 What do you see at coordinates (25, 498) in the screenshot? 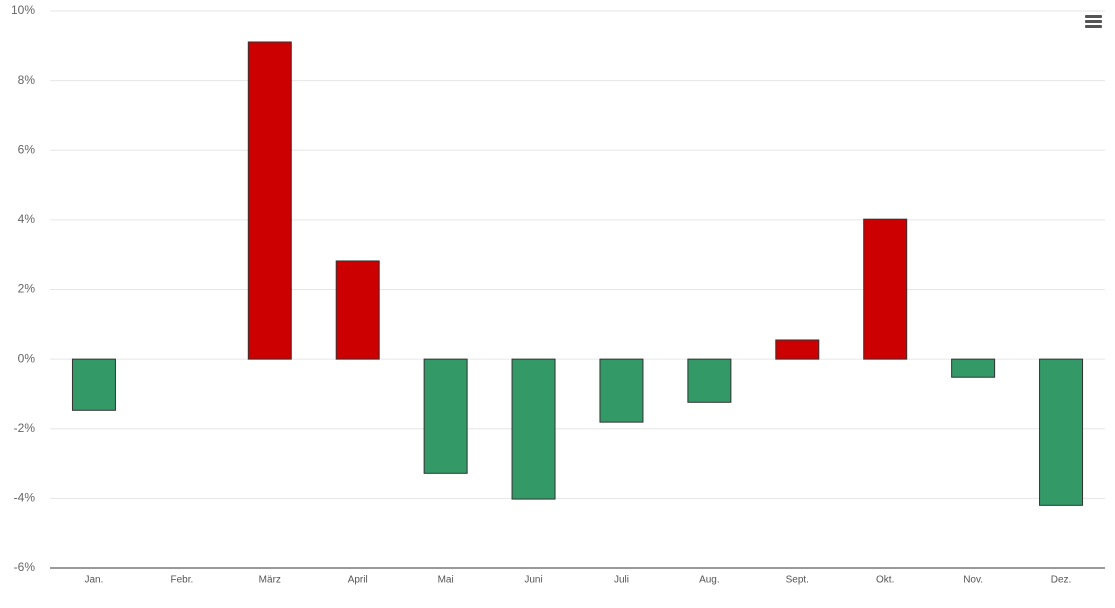
I see `y-tick-label: -4%` at bounding box center [25, 498].